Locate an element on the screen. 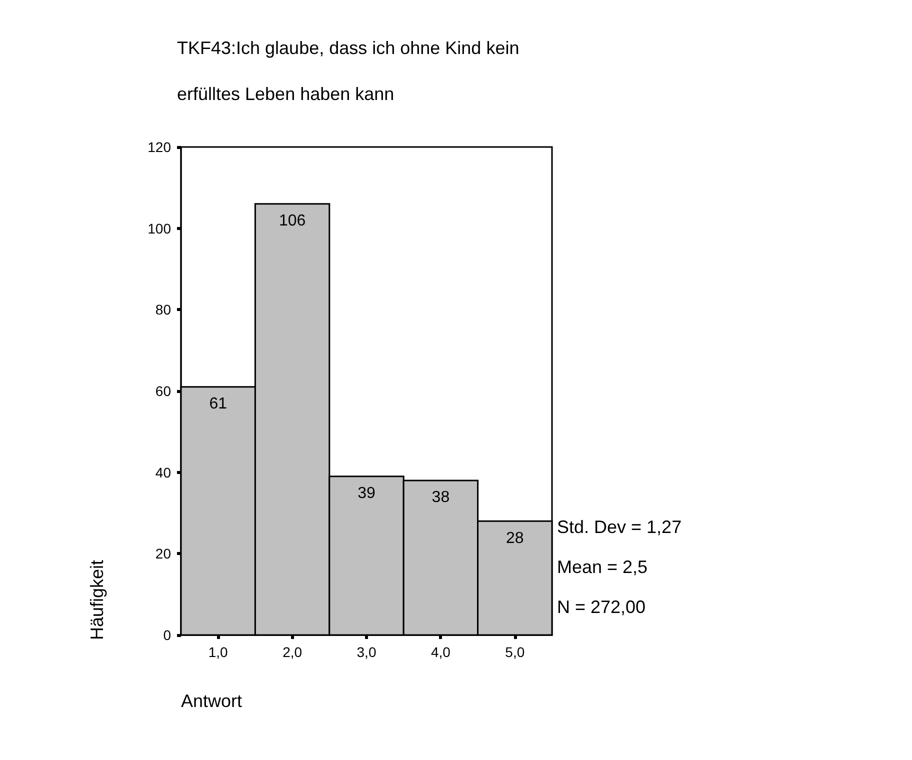 The image size is (912, 760). y-tick-label: 60 is located at coordinates (163, 391).